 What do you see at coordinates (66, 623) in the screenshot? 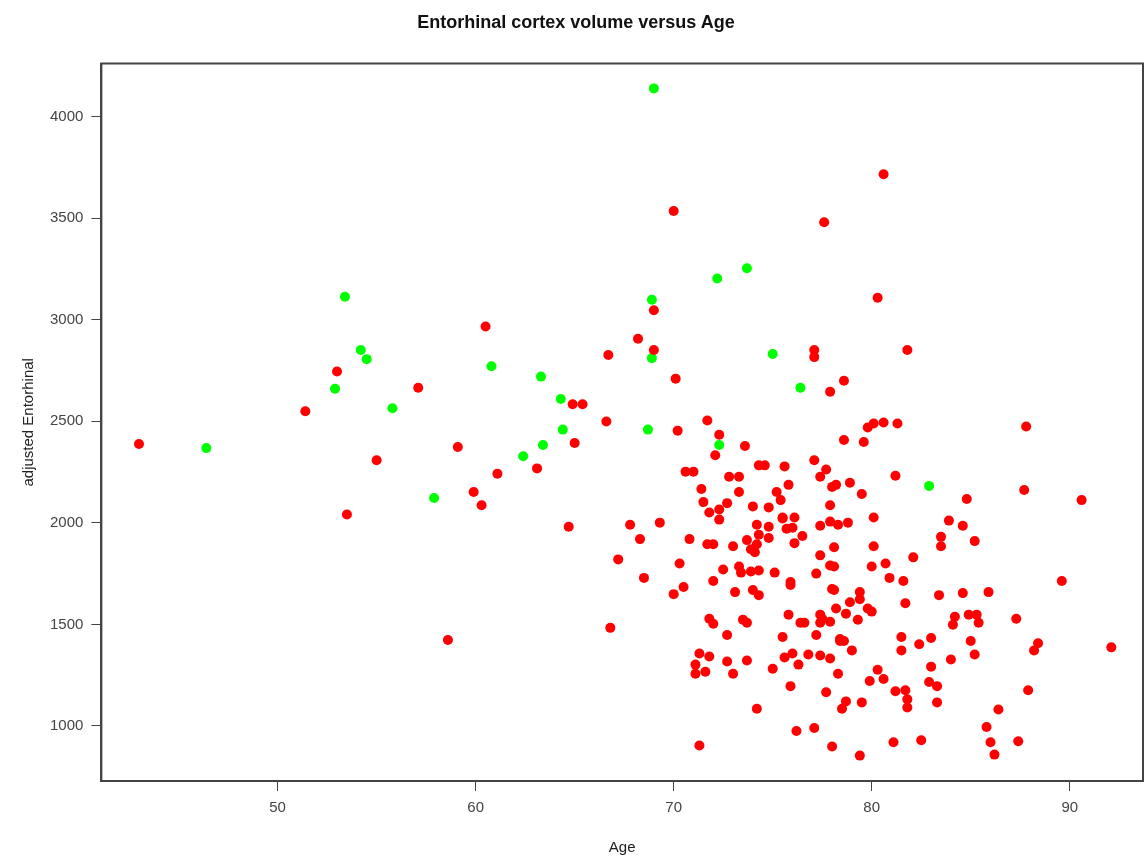
I see `y-tick-label: 1500` at bounding box center [66, 623].